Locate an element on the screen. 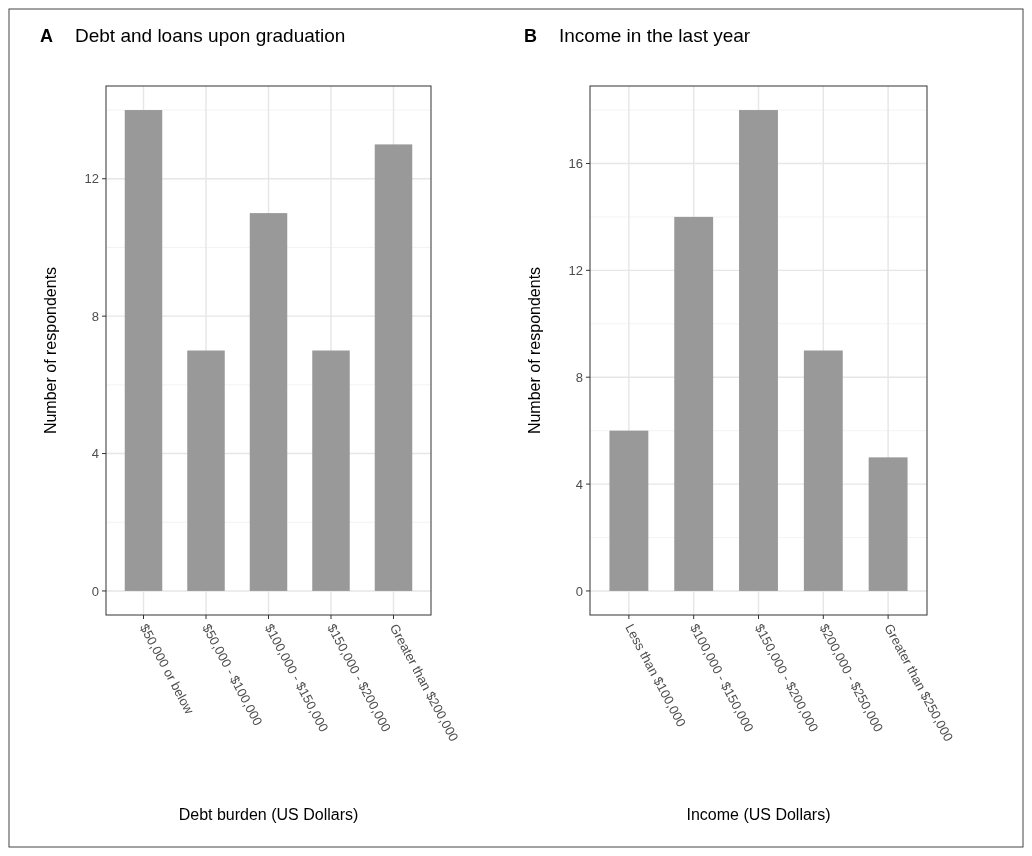 The height and width of the screenshot is (856, 1032). x-axis-title: Income (US Dollars) is located at coordinates (758, 814).